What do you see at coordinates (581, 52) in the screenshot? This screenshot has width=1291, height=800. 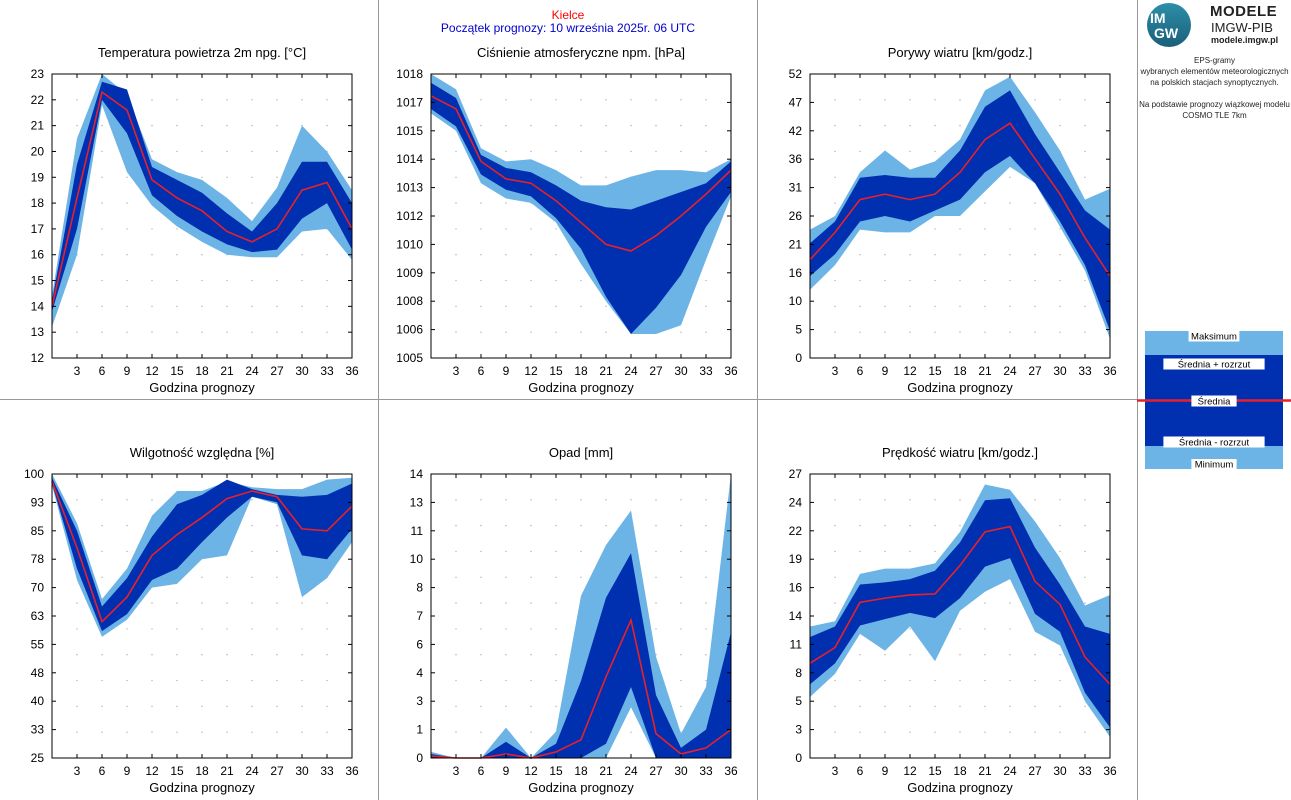 I see `chart-title: Ciśnienie atmosferyczne npm. [hPa]` at bounding box center [581, 52].